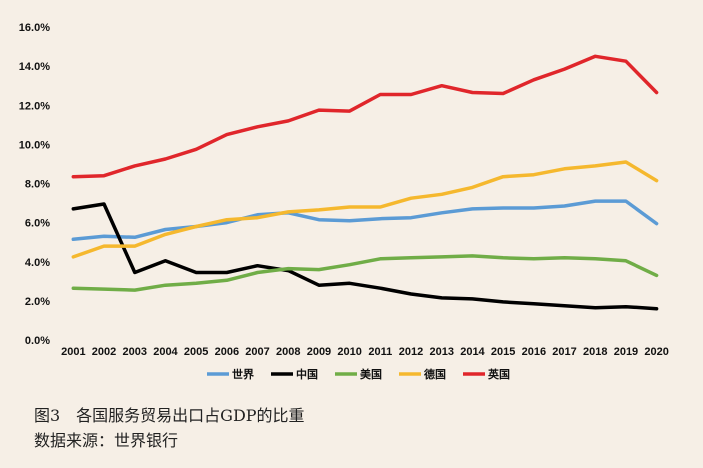 This screenshot has width=703, height=468. I want to click on y-tick-label: 16.0%, so click(34, 28).